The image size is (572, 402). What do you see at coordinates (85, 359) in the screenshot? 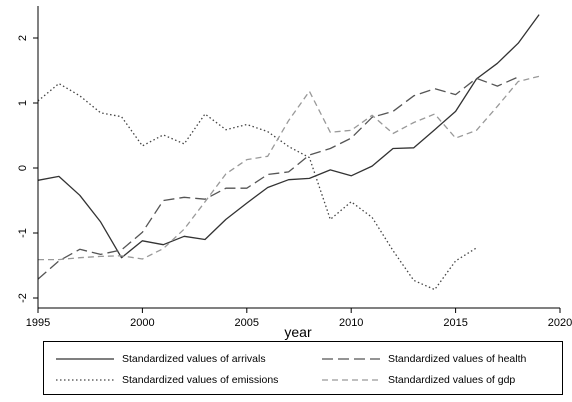
I see `legend-swatch-arrivals` at bounding box center [85, 359].